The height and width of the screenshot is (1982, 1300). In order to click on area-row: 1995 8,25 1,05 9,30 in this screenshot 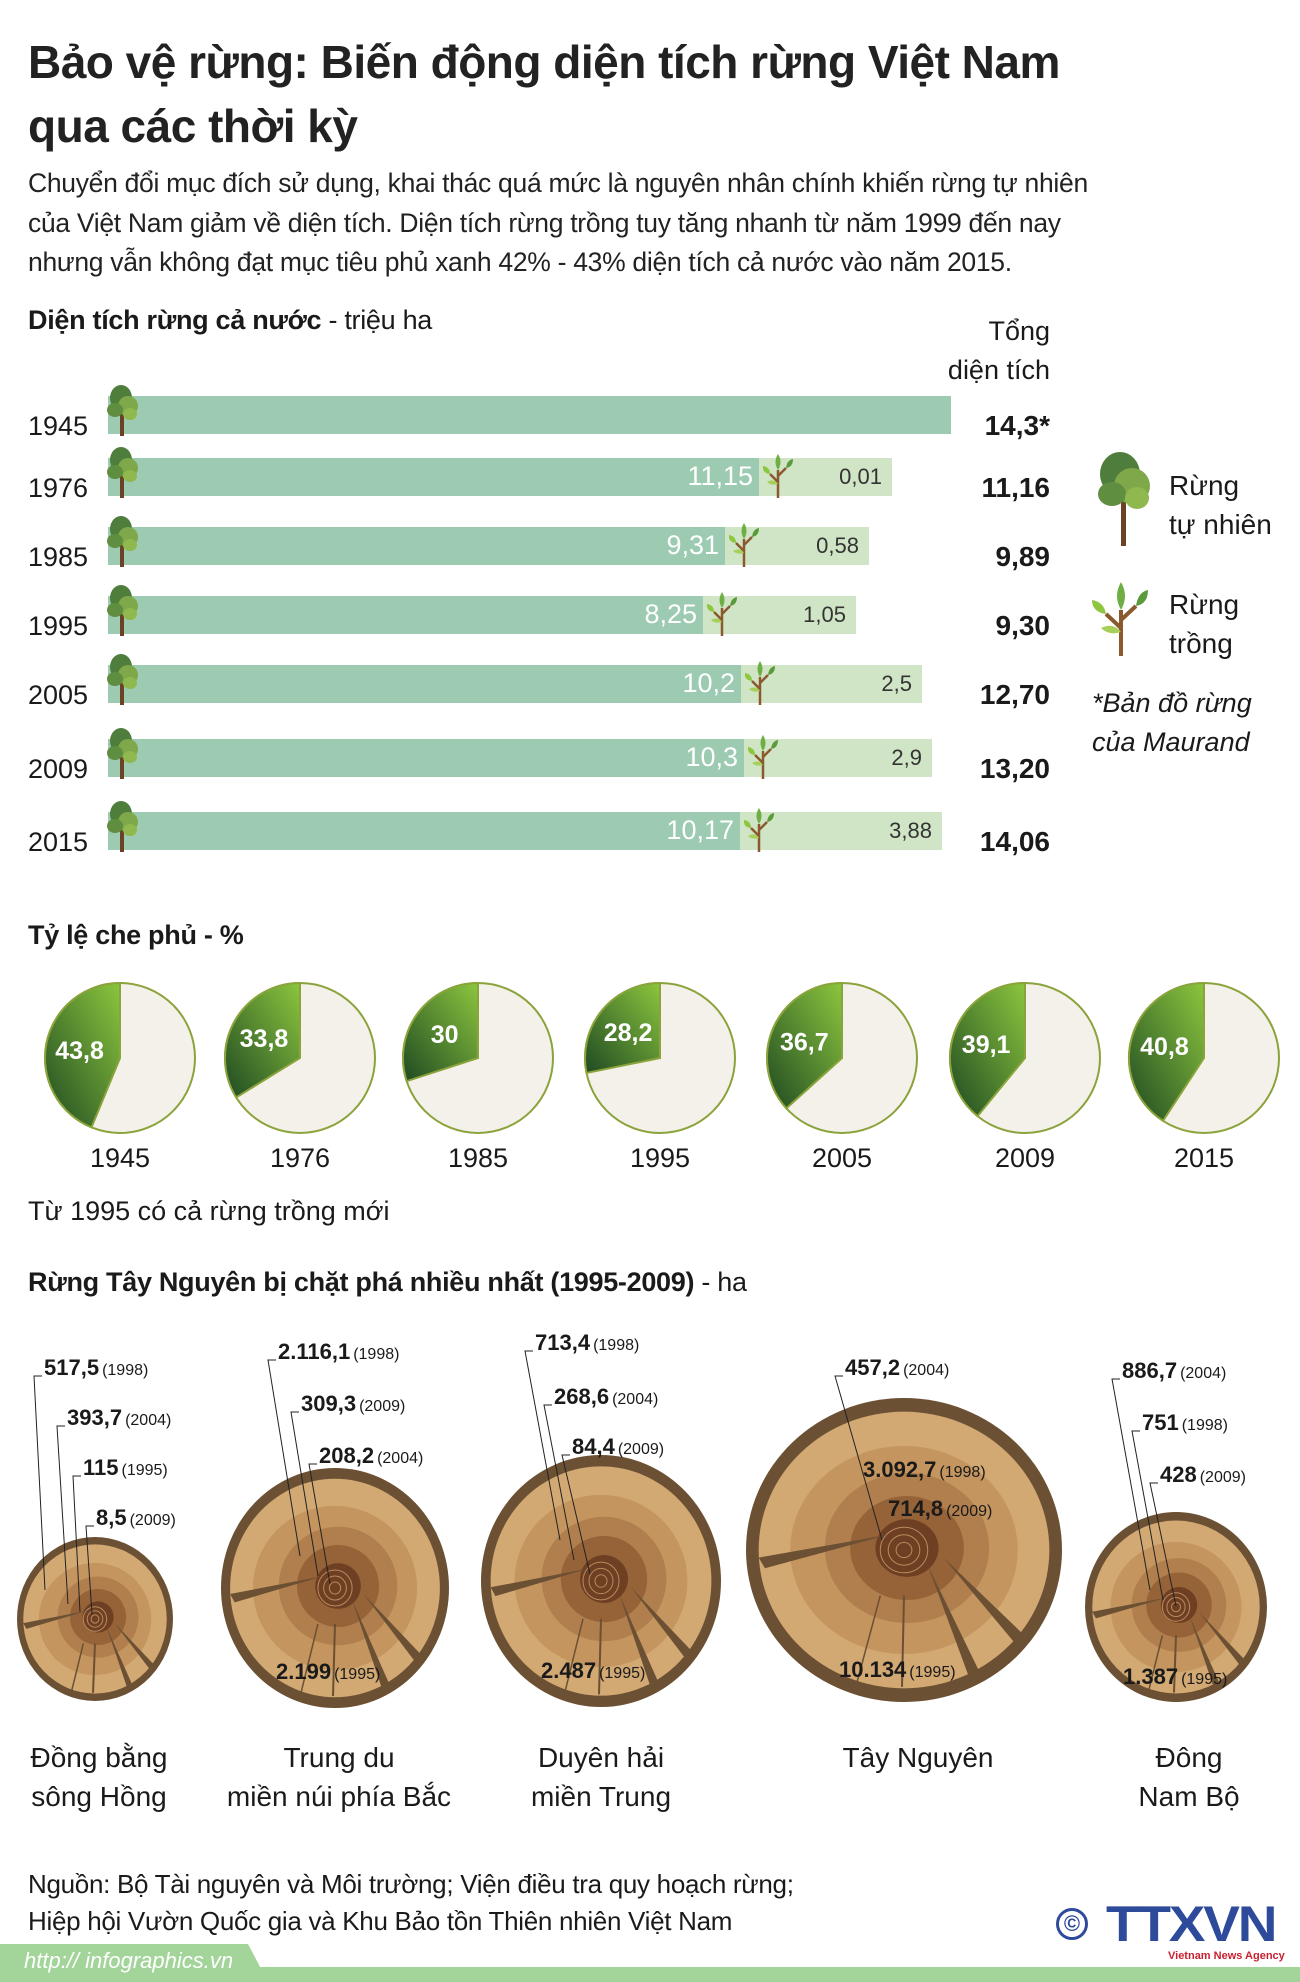, I will do `click(650, 613)`.